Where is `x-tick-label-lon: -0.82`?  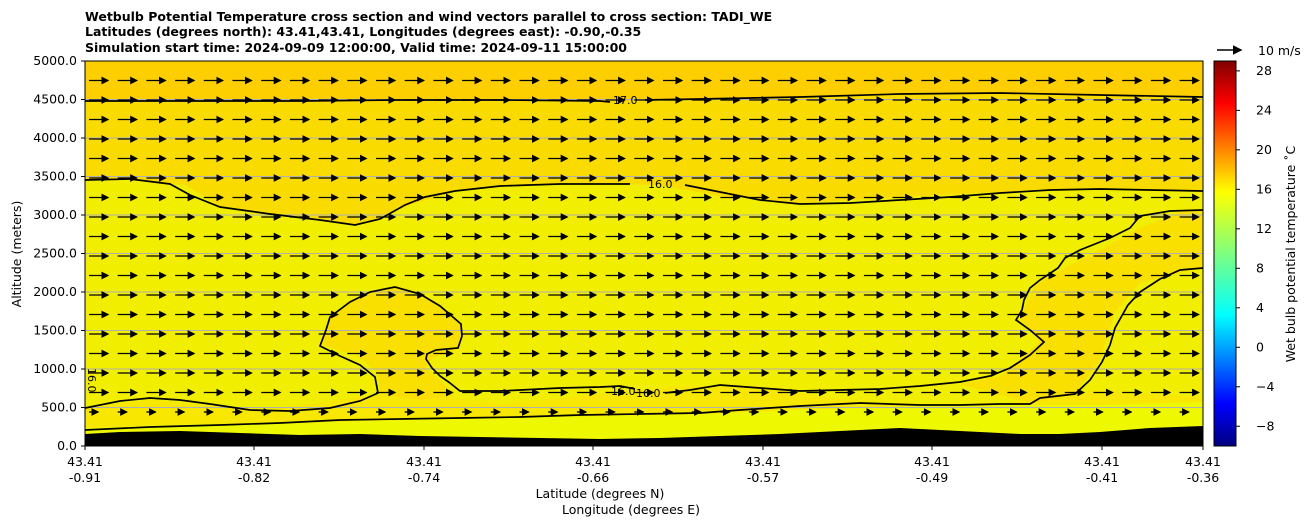 x-tick-label-lon: -0.82 is located at coordinates (254, 477).